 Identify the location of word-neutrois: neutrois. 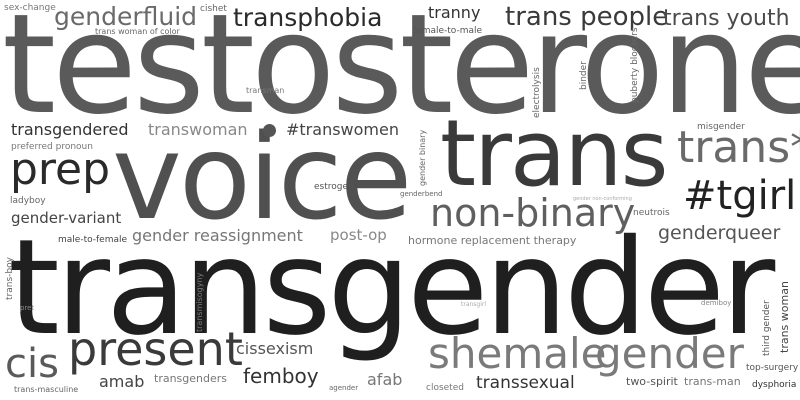
(651, 213).